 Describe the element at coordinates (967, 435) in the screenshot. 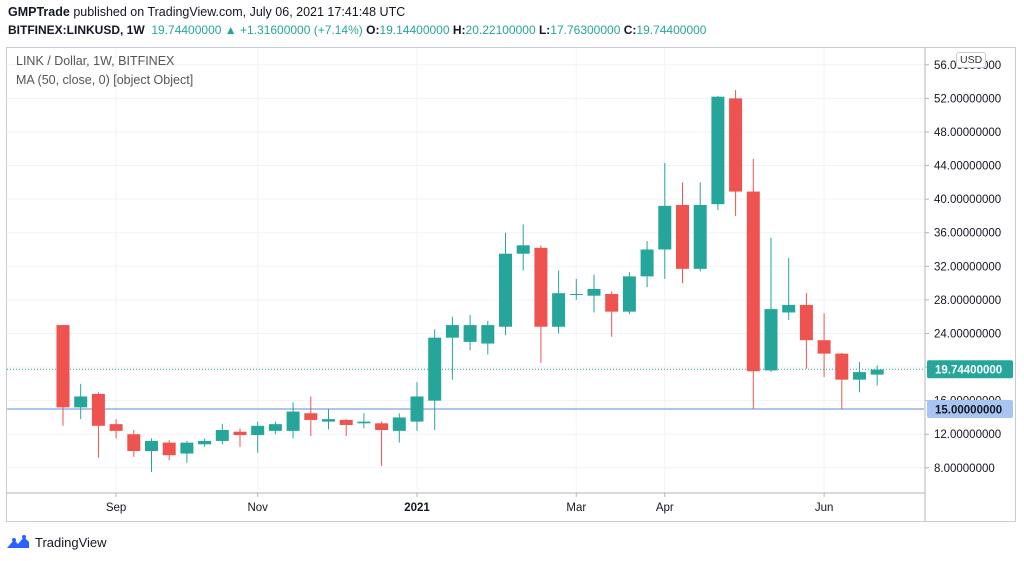

I see `y-tick-label: 12.00000000` at that location.